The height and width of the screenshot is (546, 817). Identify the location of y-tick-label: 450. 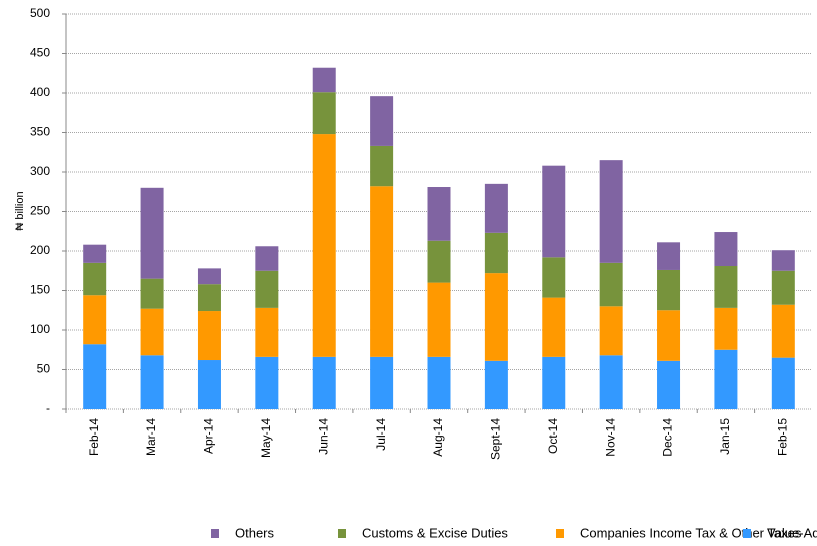
(40, 53).